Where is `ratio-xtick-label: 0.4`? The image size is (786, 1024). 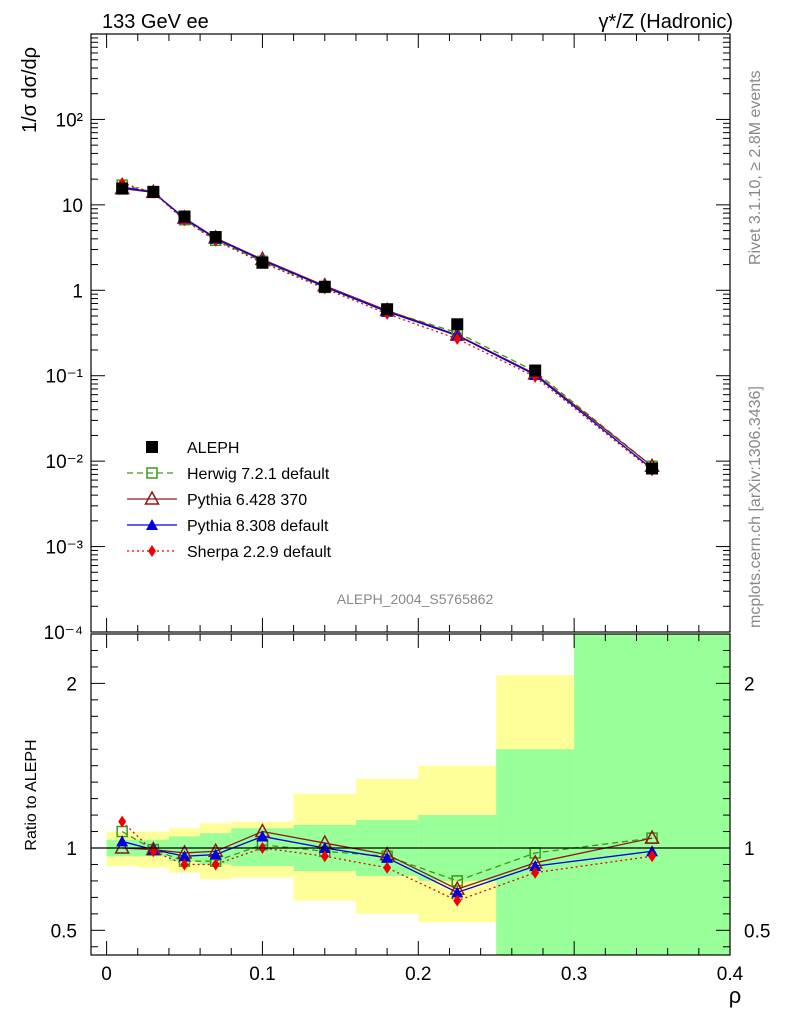 ratio-xtick-label: 0.4 is located at coordinates (730, 974).